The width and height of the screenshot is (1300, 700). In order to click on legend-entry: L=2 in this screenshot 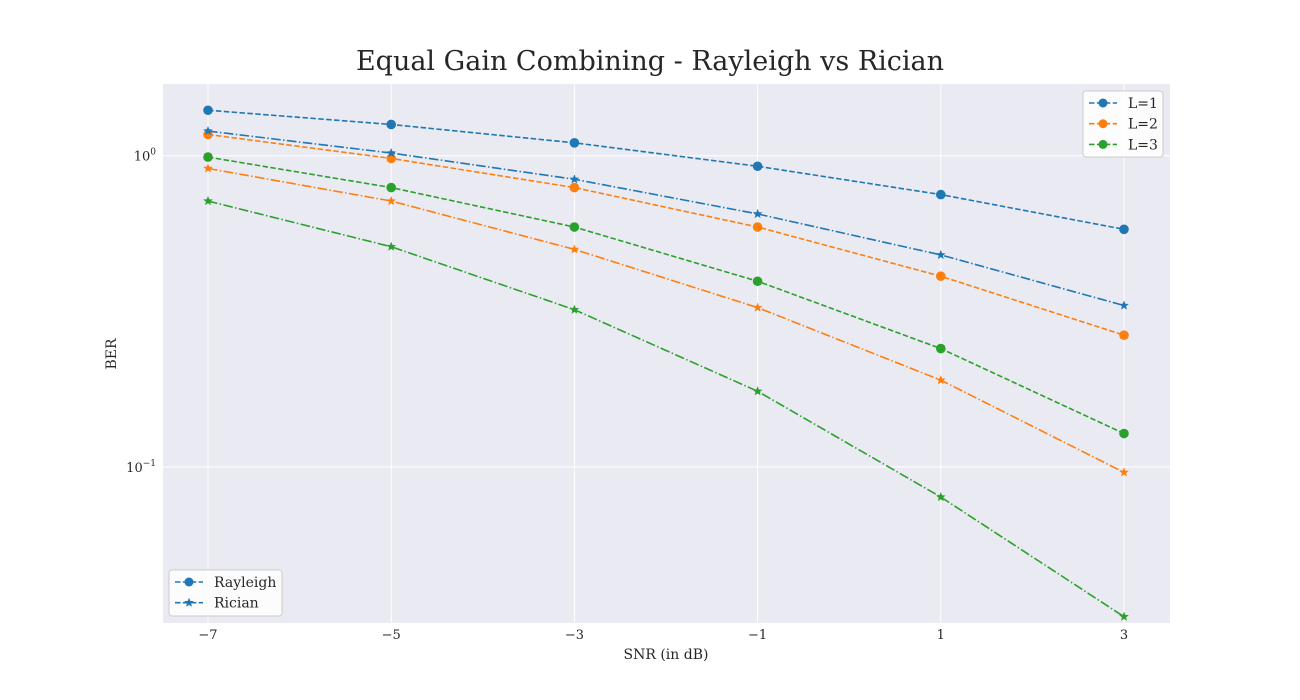, I will do `click(1123, 125)`.